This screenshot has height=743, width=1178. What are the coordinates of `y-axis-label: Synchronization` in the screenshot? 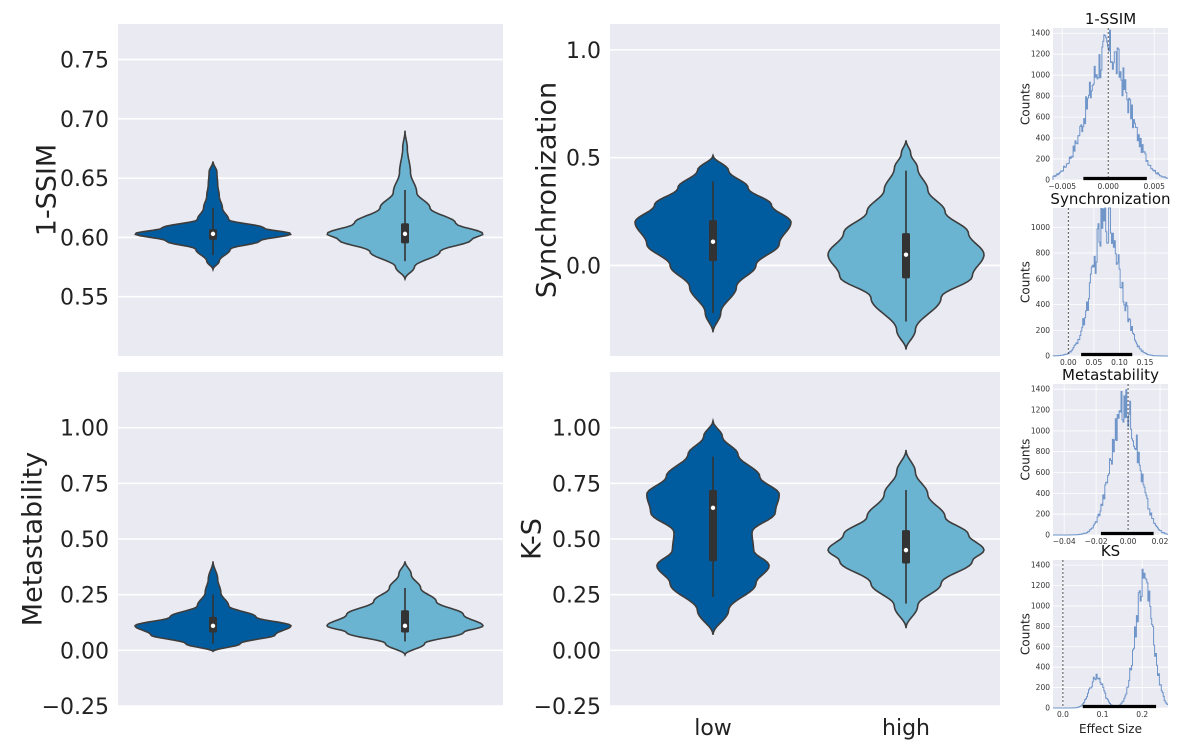 It's located at (547, 190).